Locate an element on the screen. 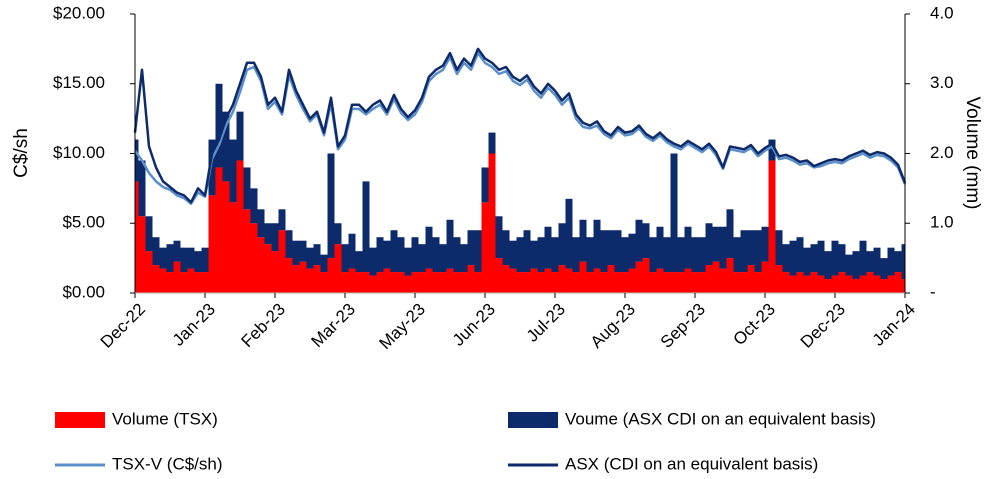  x-tick-label: Dec-22 is located at coordinates (123, 326).